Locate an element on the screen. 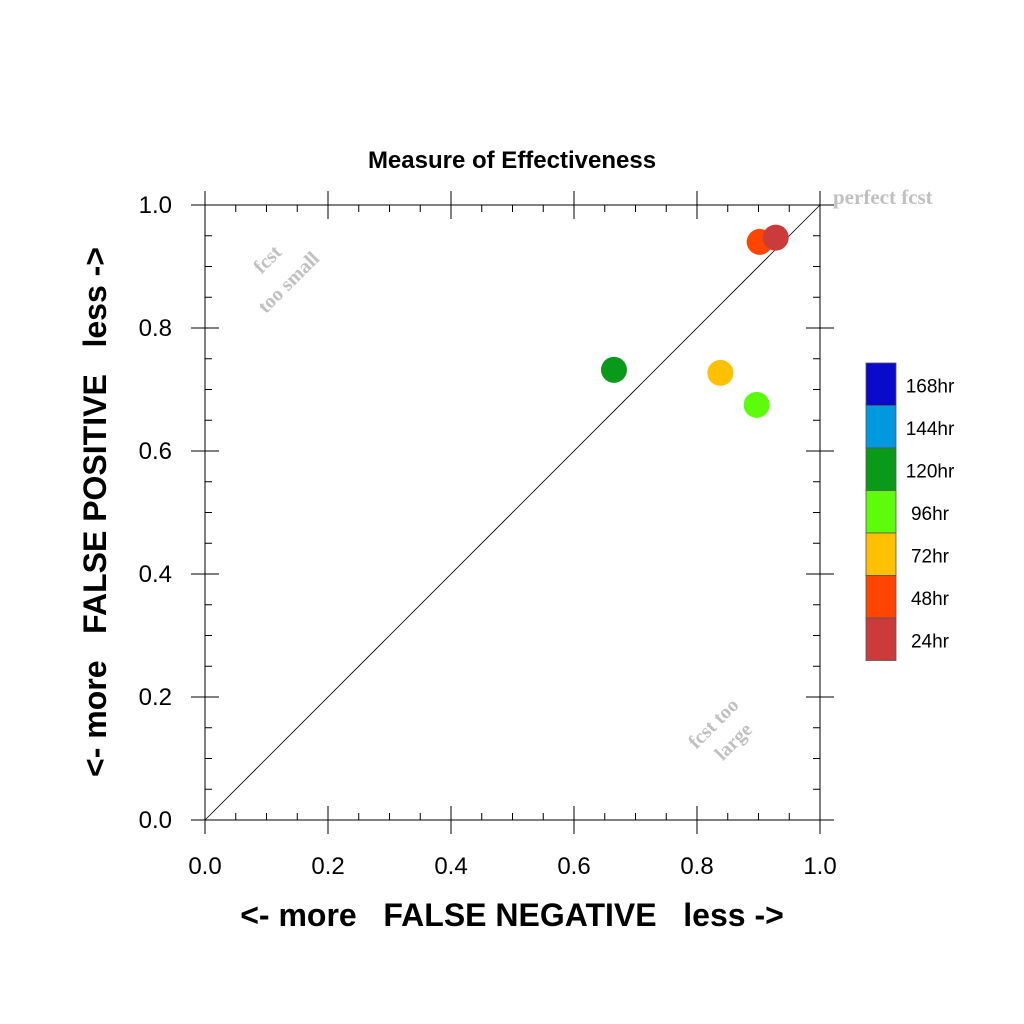 The image size is (1024, 1024). y-tick-label: 0.4 is located at coordinates (155, 574).